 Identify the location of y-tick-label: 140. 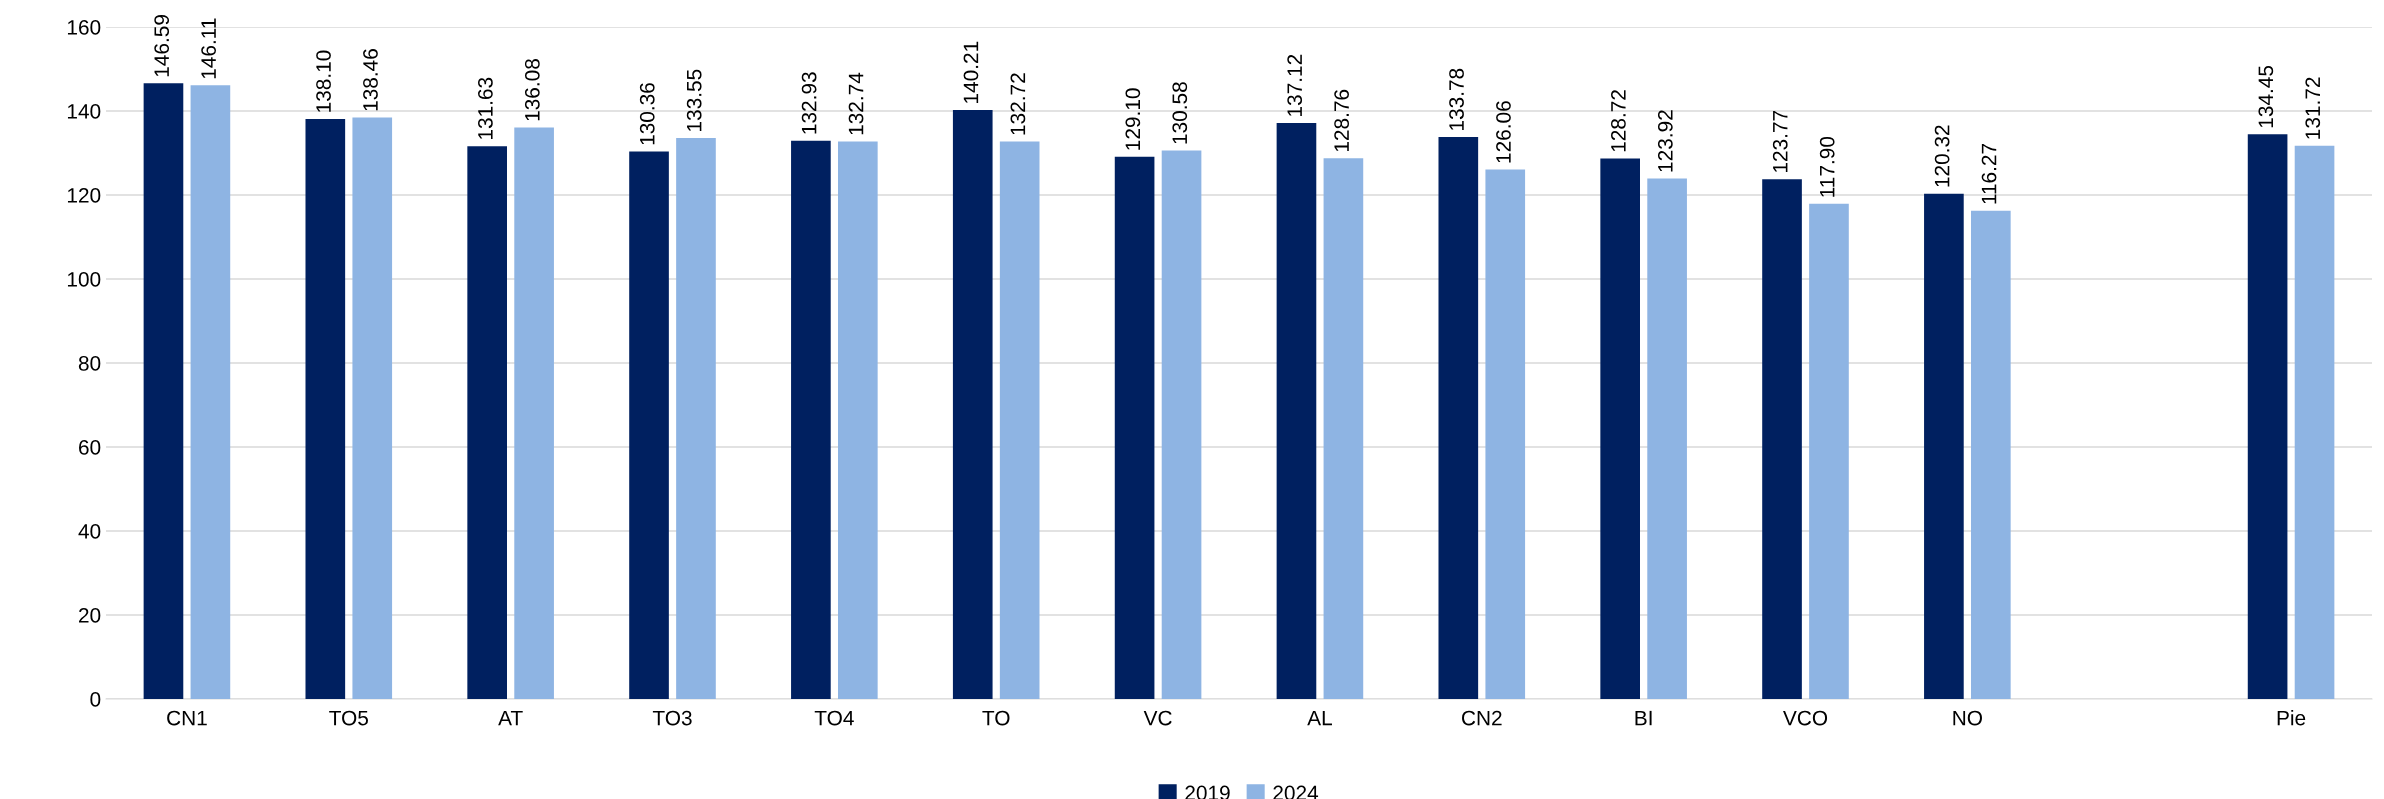
(84, 111).